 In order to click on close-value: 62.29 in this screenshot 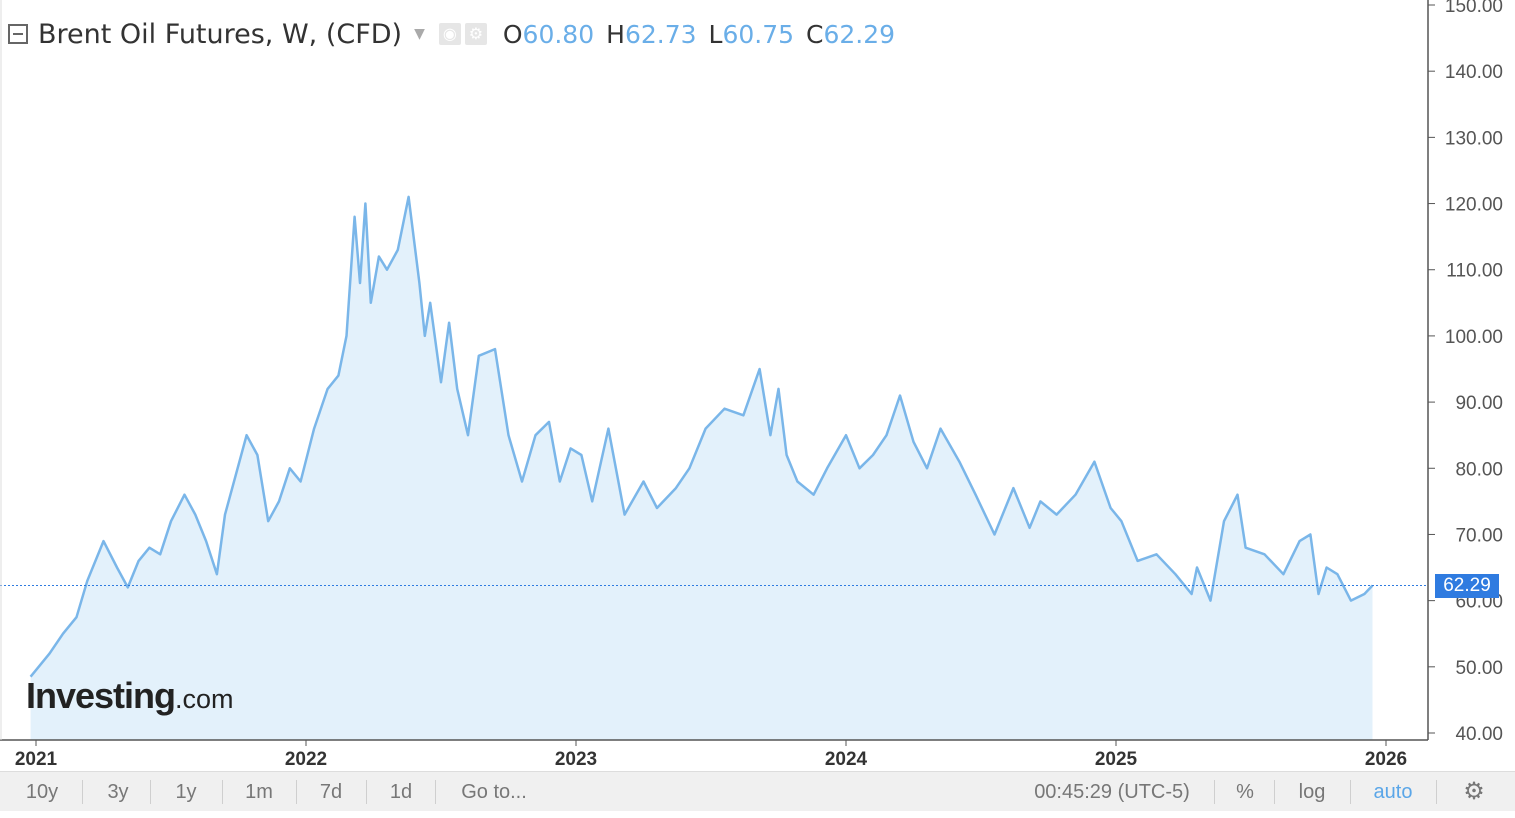, I will do `click(859, 34)`.